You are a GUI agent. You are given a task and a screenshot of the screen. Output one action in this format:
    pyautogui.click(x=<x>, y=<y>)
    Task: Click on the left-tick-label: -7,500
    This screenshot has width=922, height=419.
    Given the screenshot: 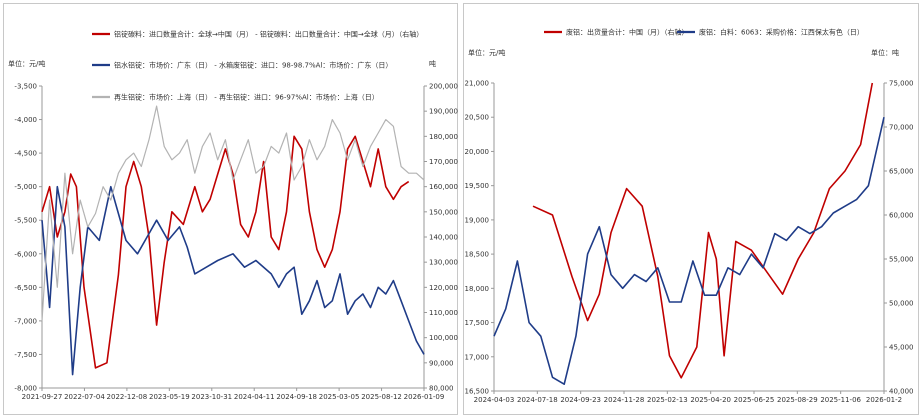 What is the action you would take?
    pyautogui.click(x=25, y=355)
    